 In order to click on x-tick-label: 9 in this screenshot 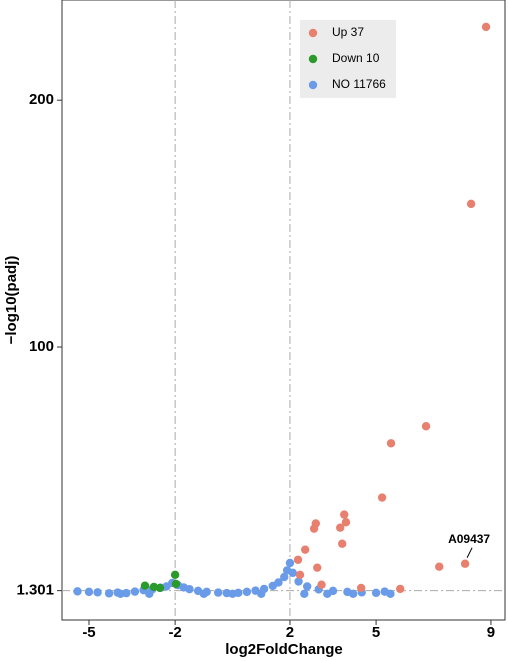, I will do `click(491, 632)`.